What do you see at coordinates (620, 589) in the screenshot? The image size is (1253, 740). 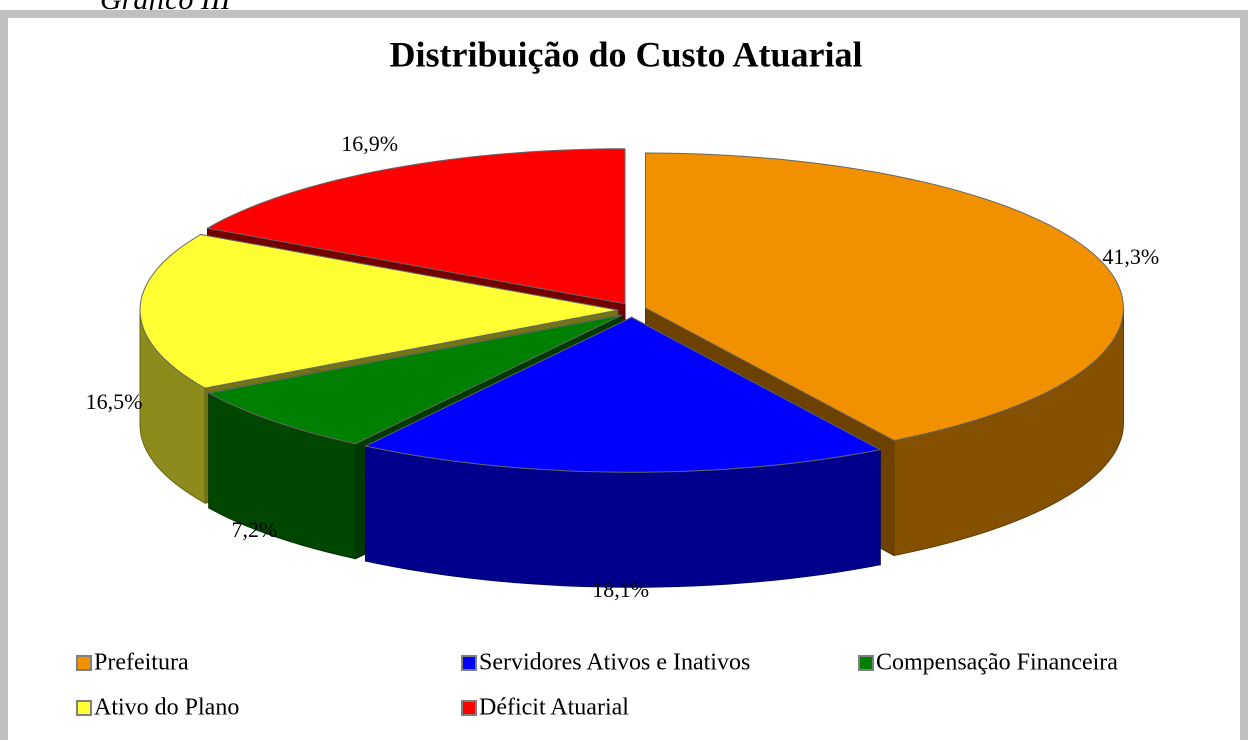 I see `data-label: 18,1%` at bounding box center [620, 589].